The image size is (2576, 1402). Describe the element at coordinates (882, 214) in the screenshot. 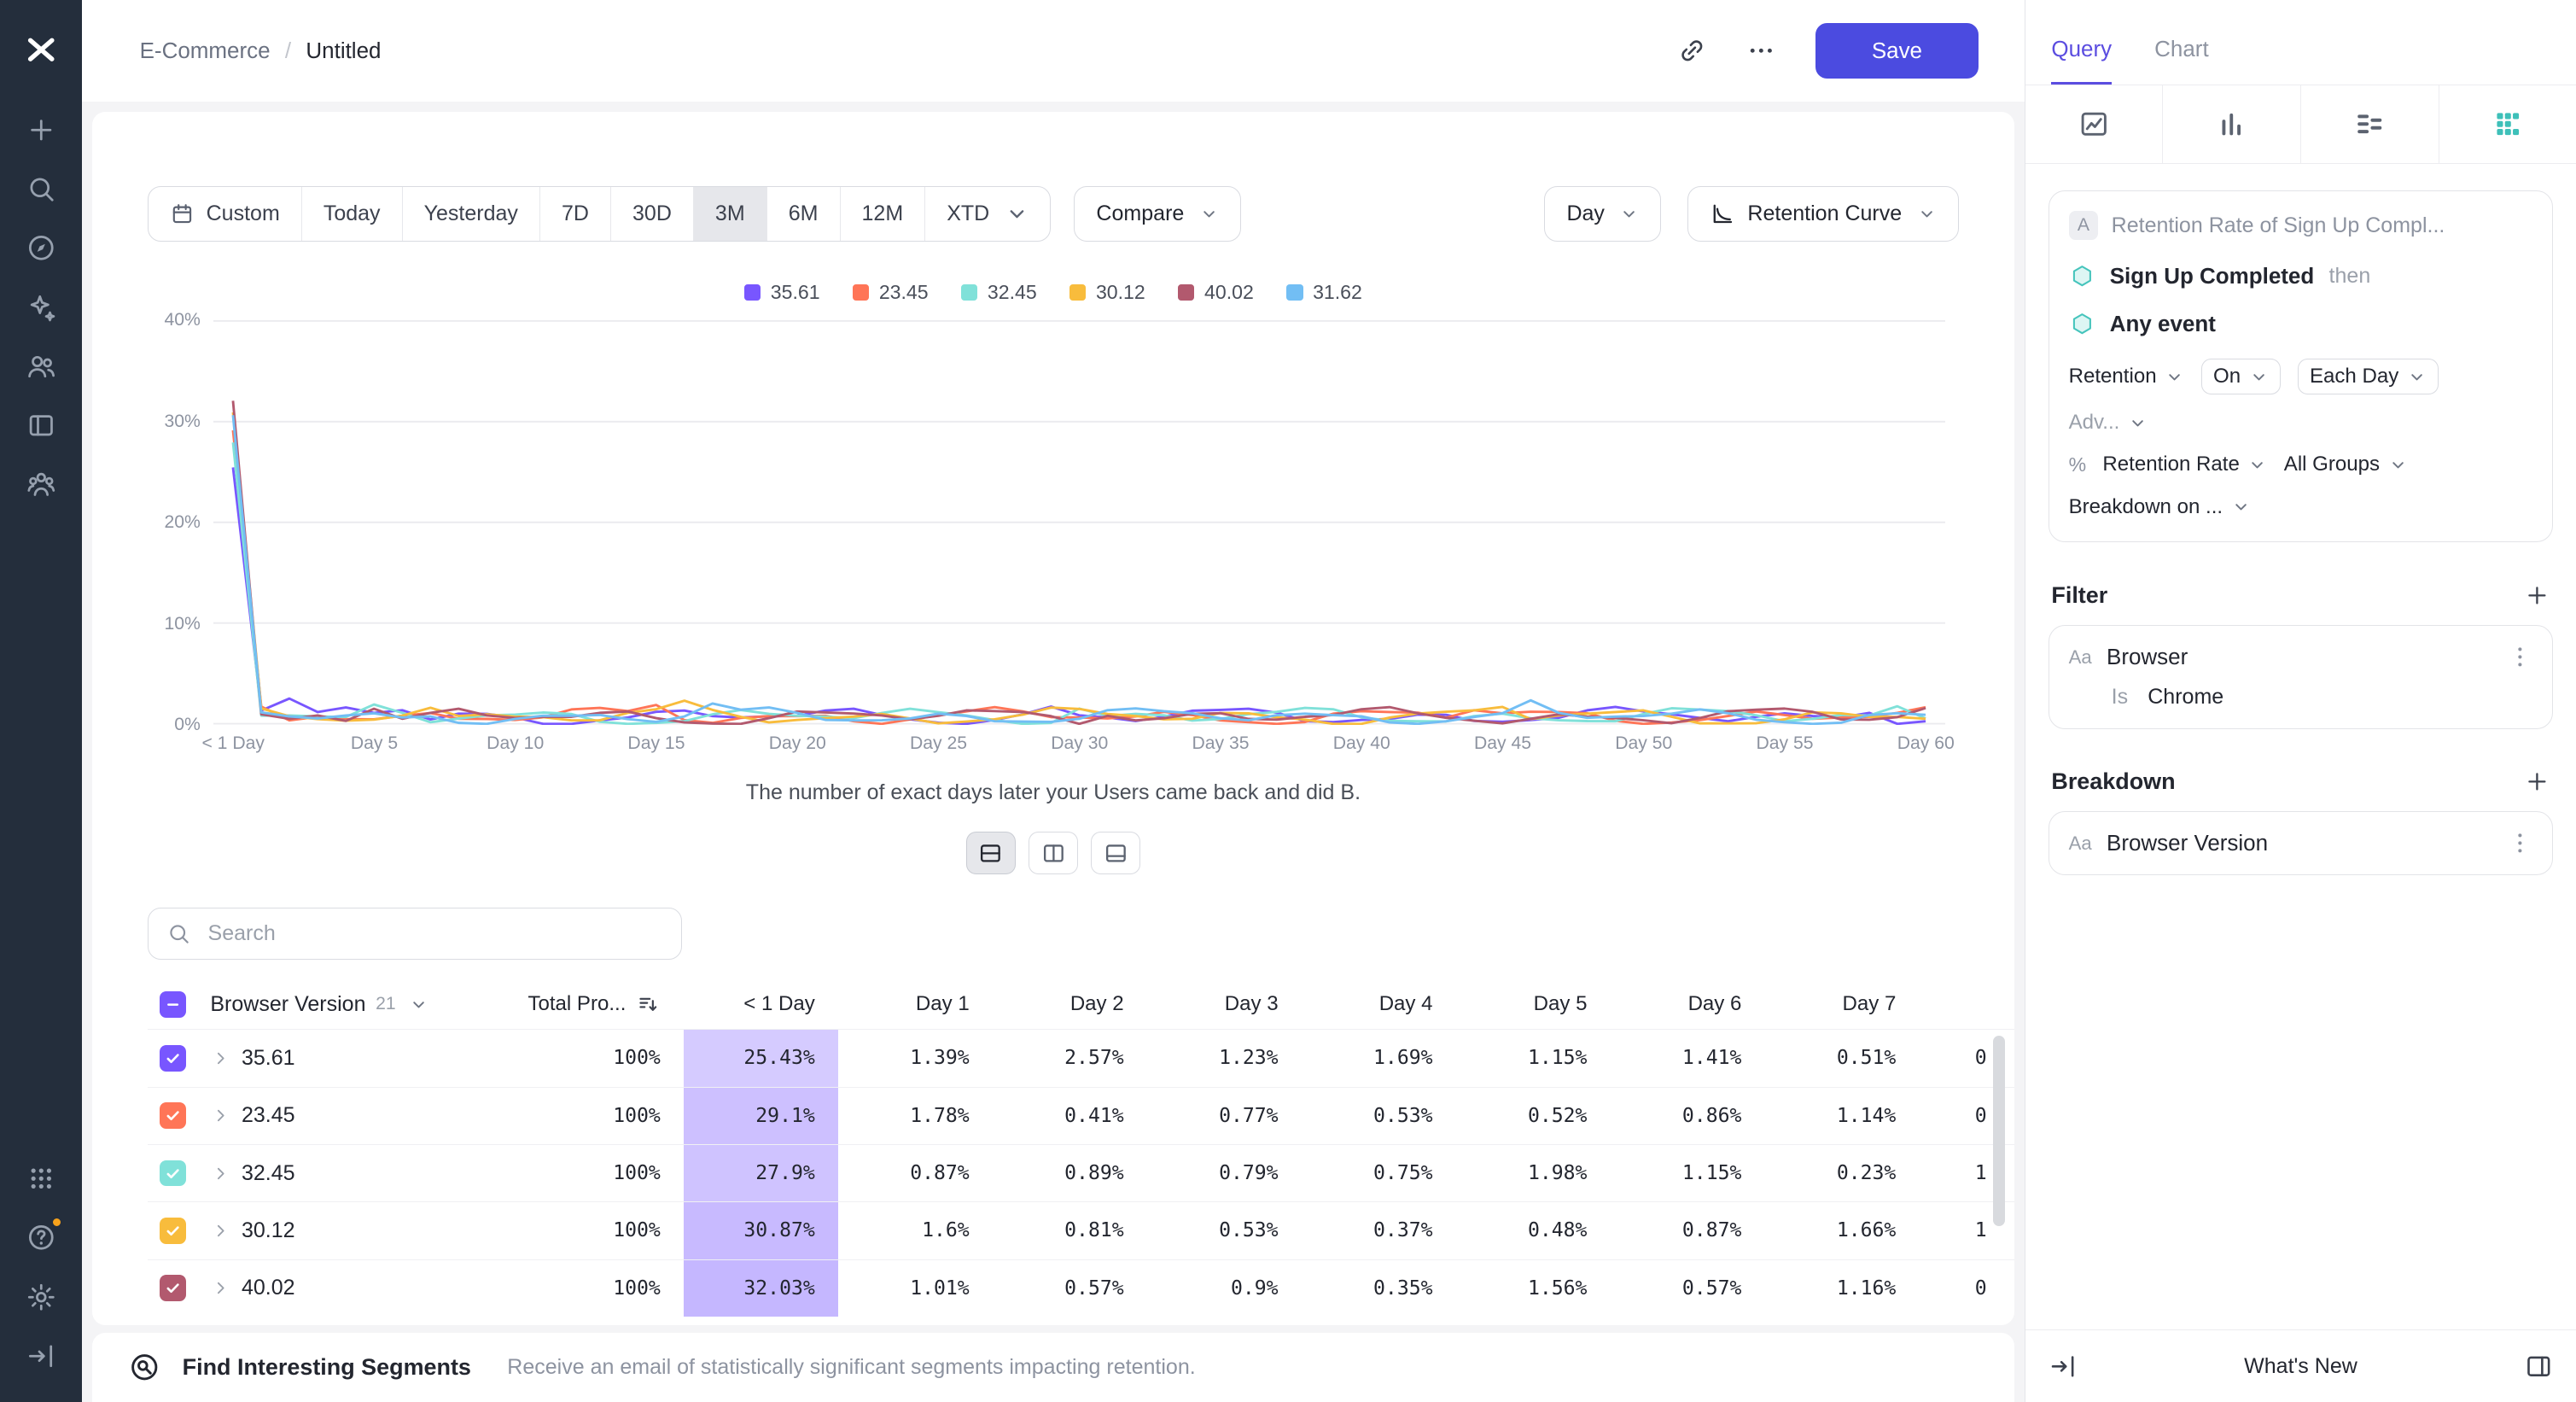

I see `date-range-12m: 12M` at that location.